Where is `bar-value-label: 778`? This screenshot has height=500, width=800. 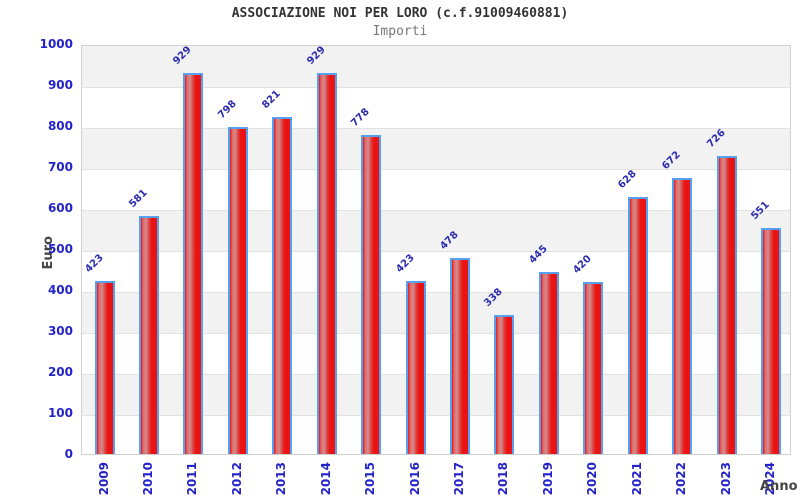 bar-value-label: 778 is located at coordinates (360, 118).